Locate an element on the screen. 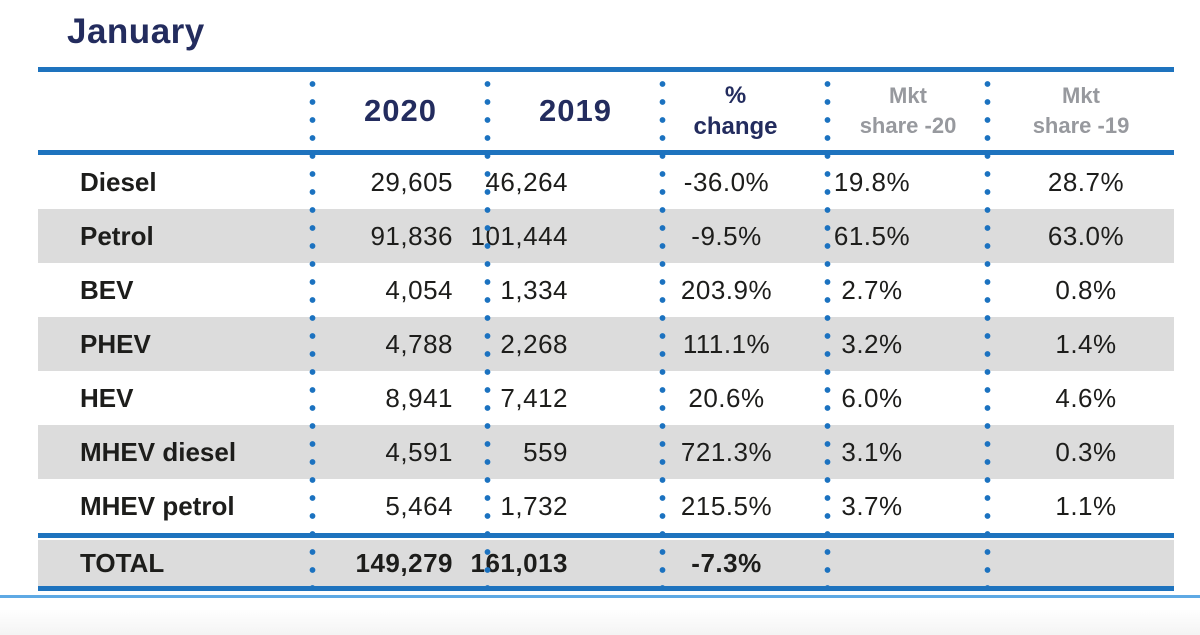 This screenshot has height=635, width=1200. value-pct-change: 215.5% is located at coordinates (726, 505).